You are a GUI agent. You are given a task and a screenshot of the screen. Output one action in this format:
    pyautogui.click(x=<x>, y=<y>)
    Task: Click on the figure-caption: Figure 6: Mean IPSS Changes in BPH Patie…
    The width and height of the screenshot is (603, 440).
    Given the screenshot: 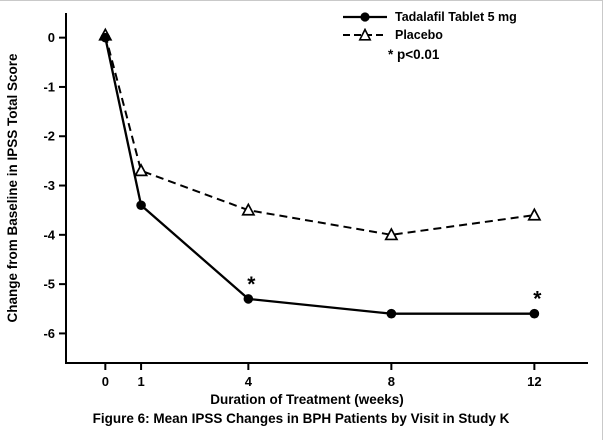 What is the action you would take?
    pyautogui.click(x=301, y=418)
    